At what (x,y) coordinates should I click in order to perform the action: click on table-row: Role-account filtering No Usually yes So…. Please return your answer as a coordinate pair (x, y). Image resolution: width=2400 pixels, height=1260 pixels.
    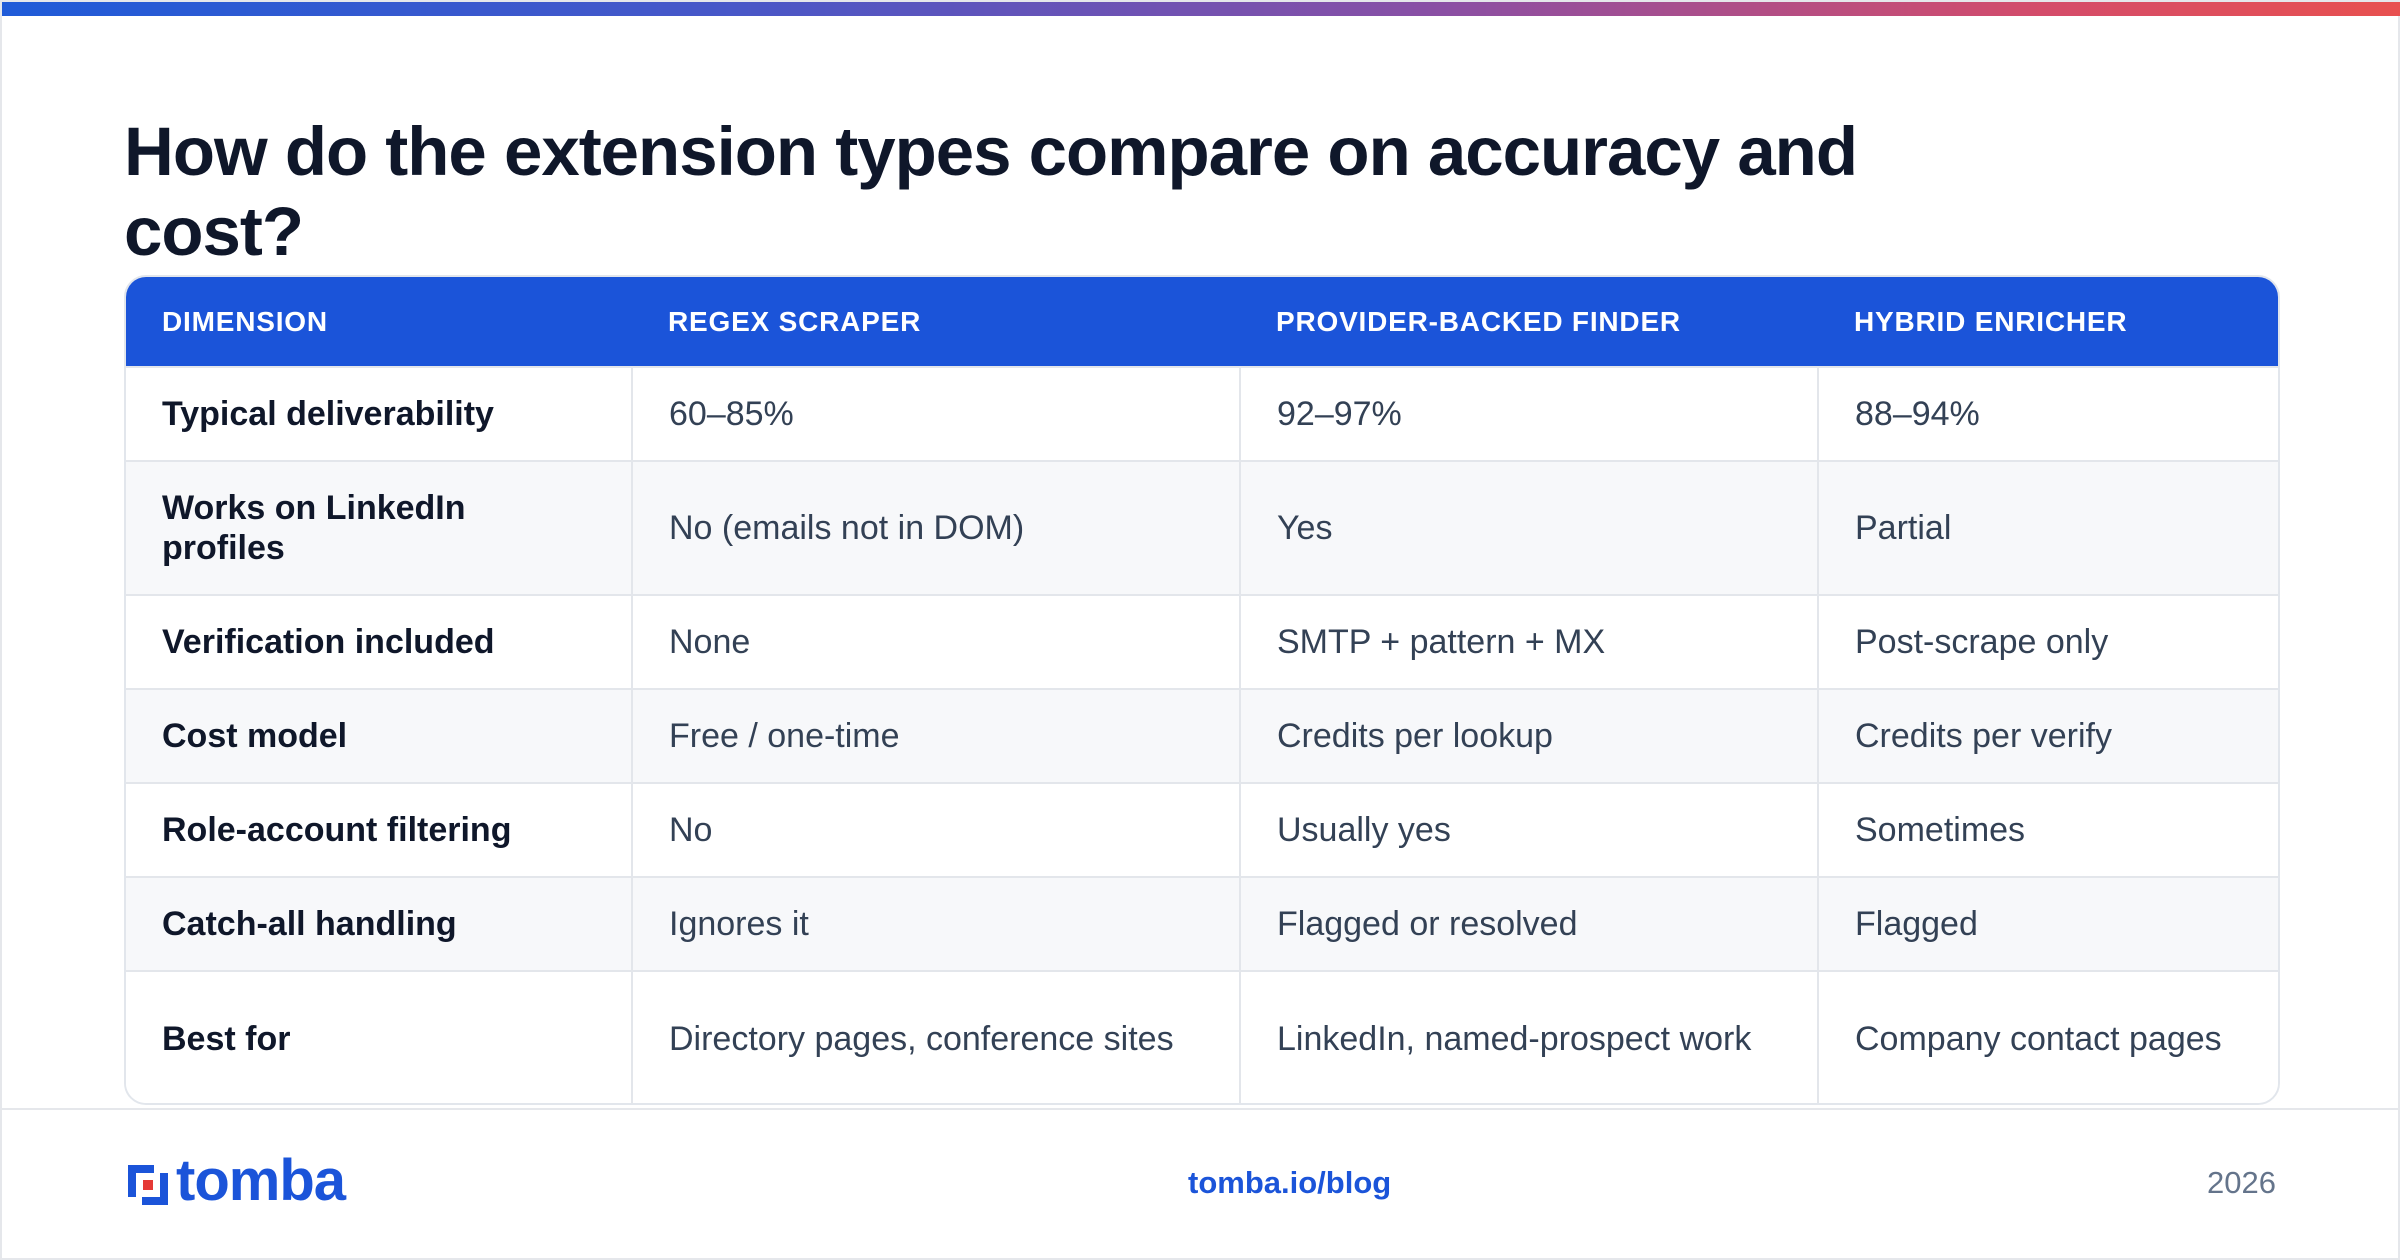
    Looking at the image, I should click on (1202, 829).